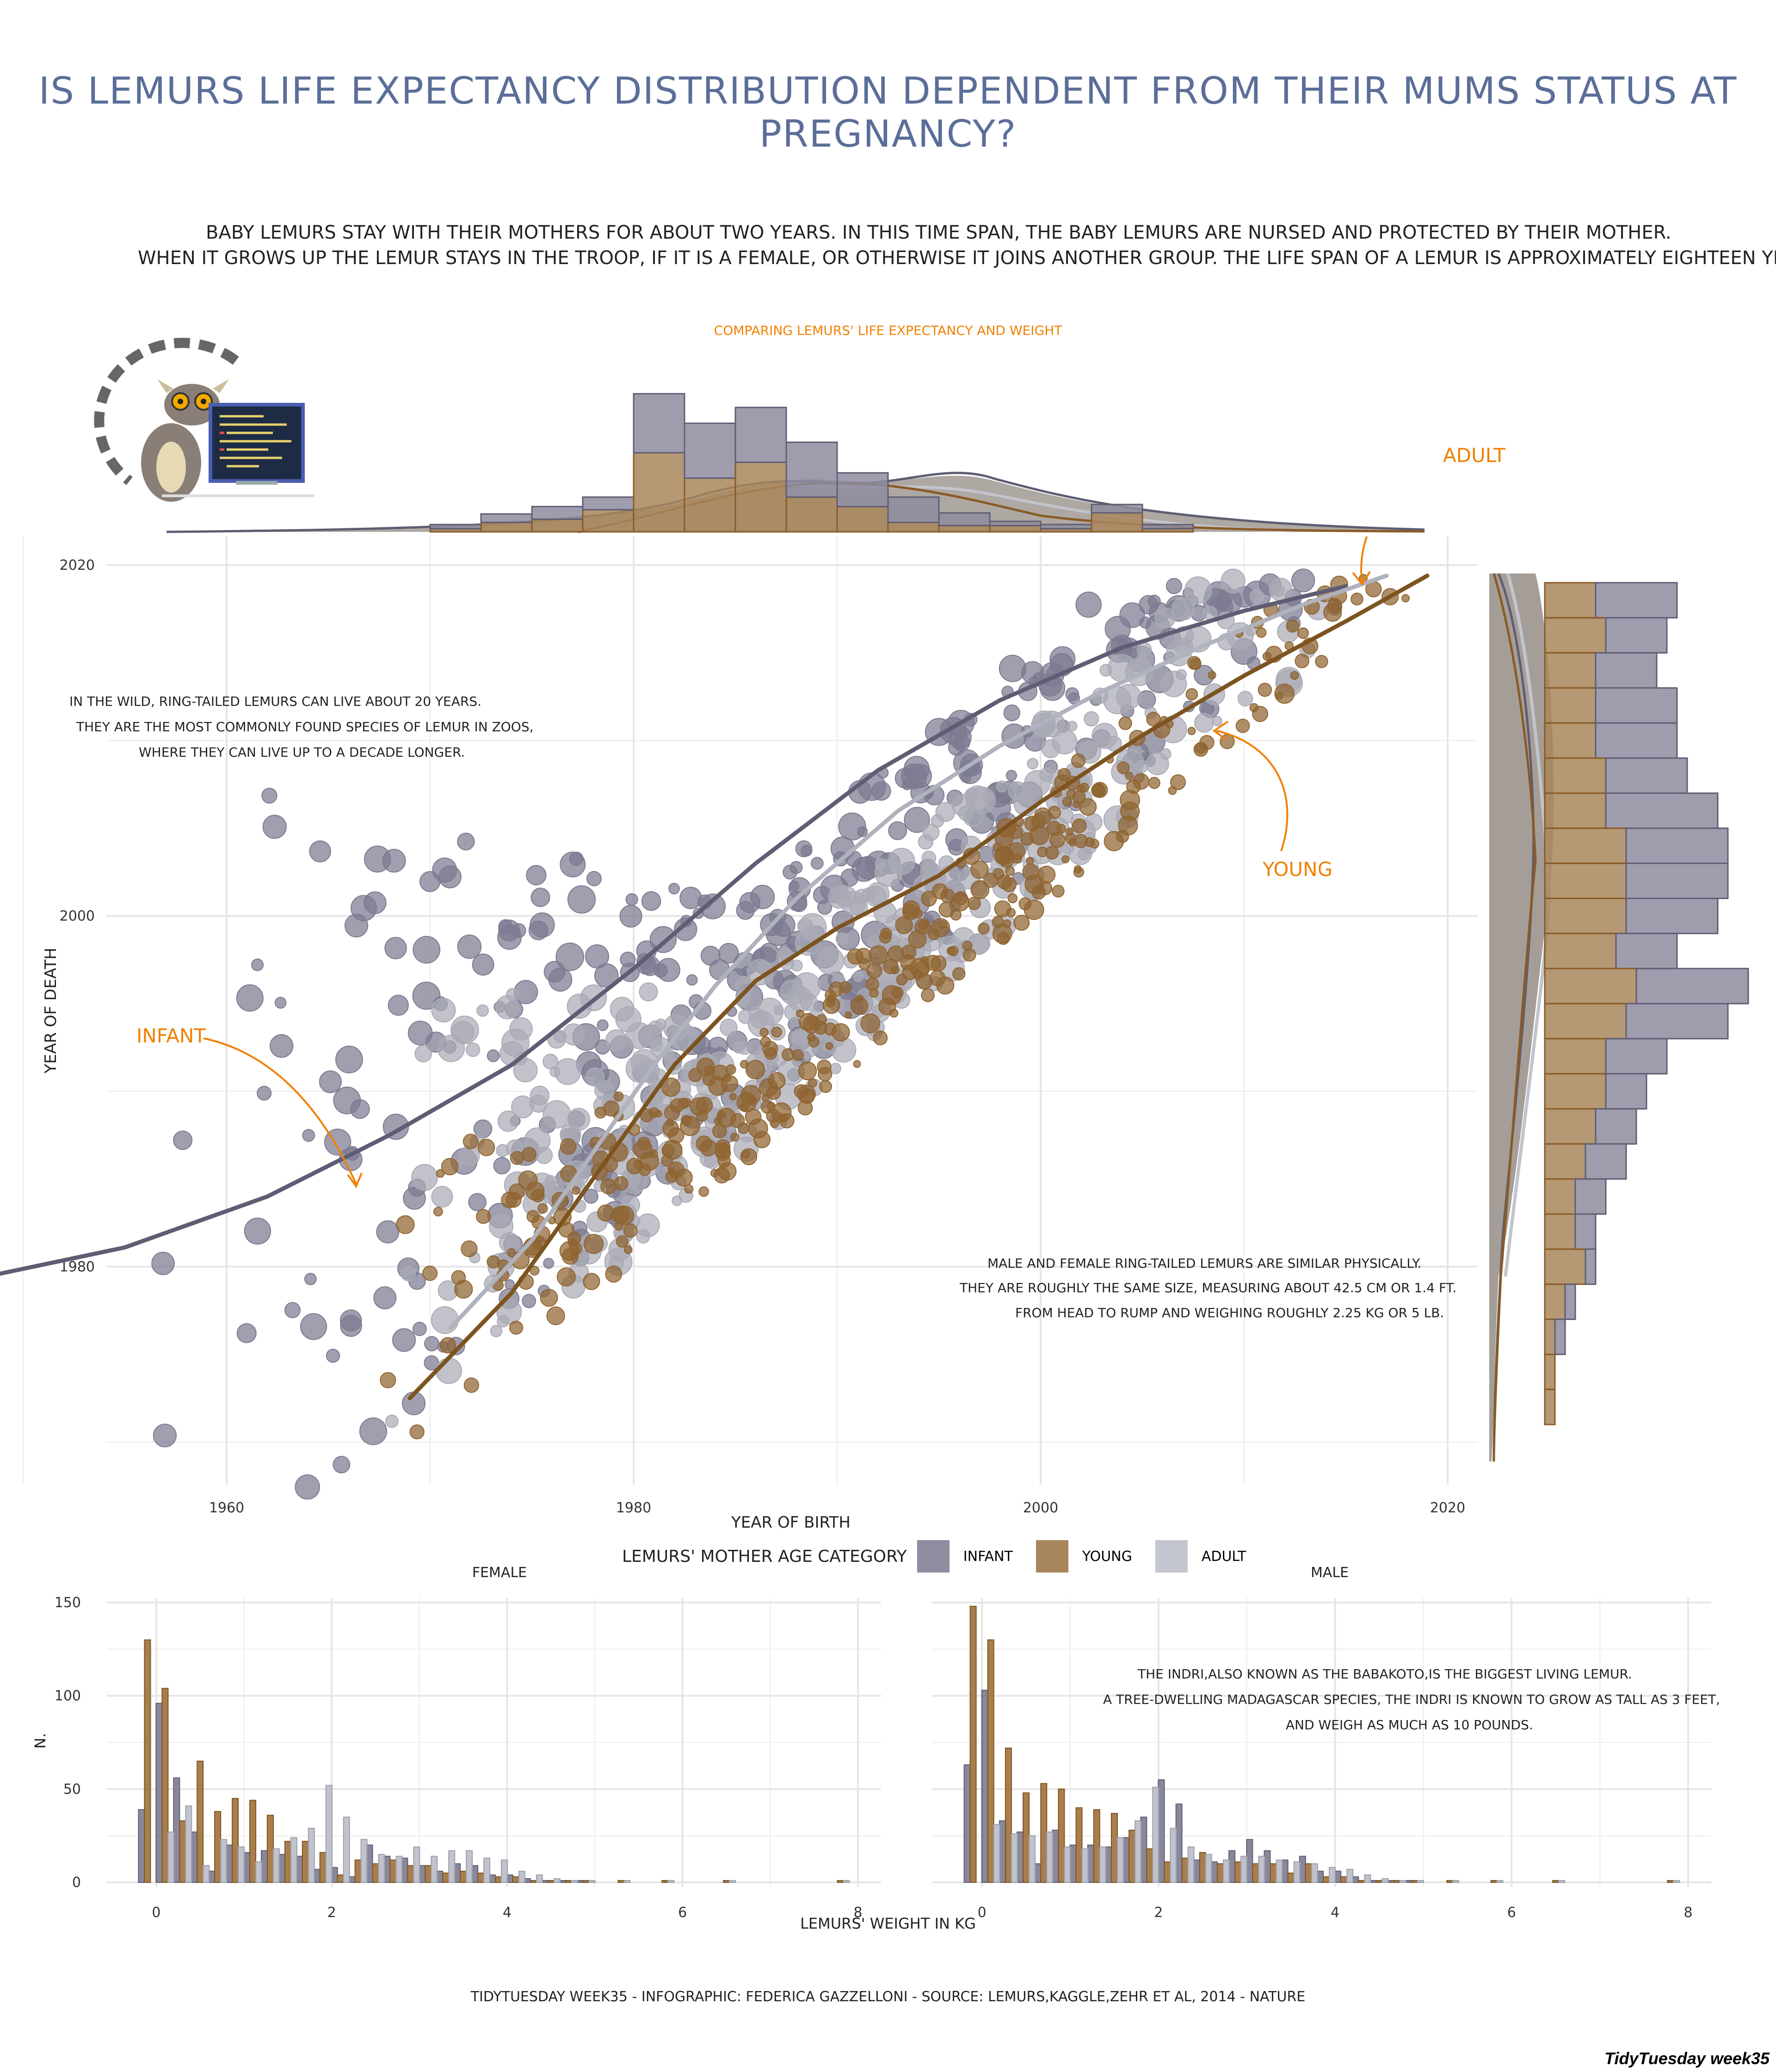  What do you see at coordinates (40, 1741) in the screenshot?
I see `weight-y-axis-title: N.` at bounding box center [40, 1741].